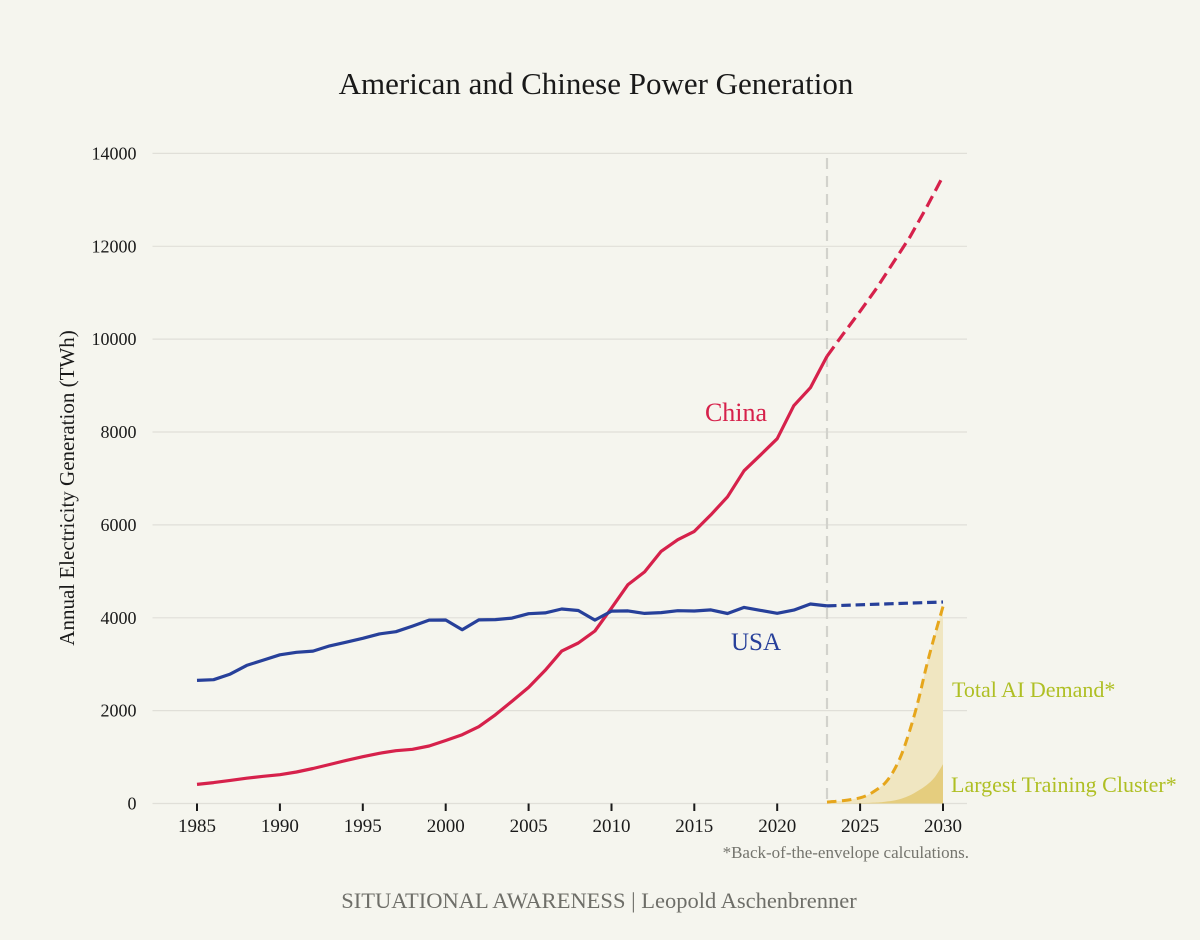 The height and width of the screenshot is (940, 1200). Describe the element at coordinates (363, 826) in the screenshot. I see `svg-text: 1995` at that location.